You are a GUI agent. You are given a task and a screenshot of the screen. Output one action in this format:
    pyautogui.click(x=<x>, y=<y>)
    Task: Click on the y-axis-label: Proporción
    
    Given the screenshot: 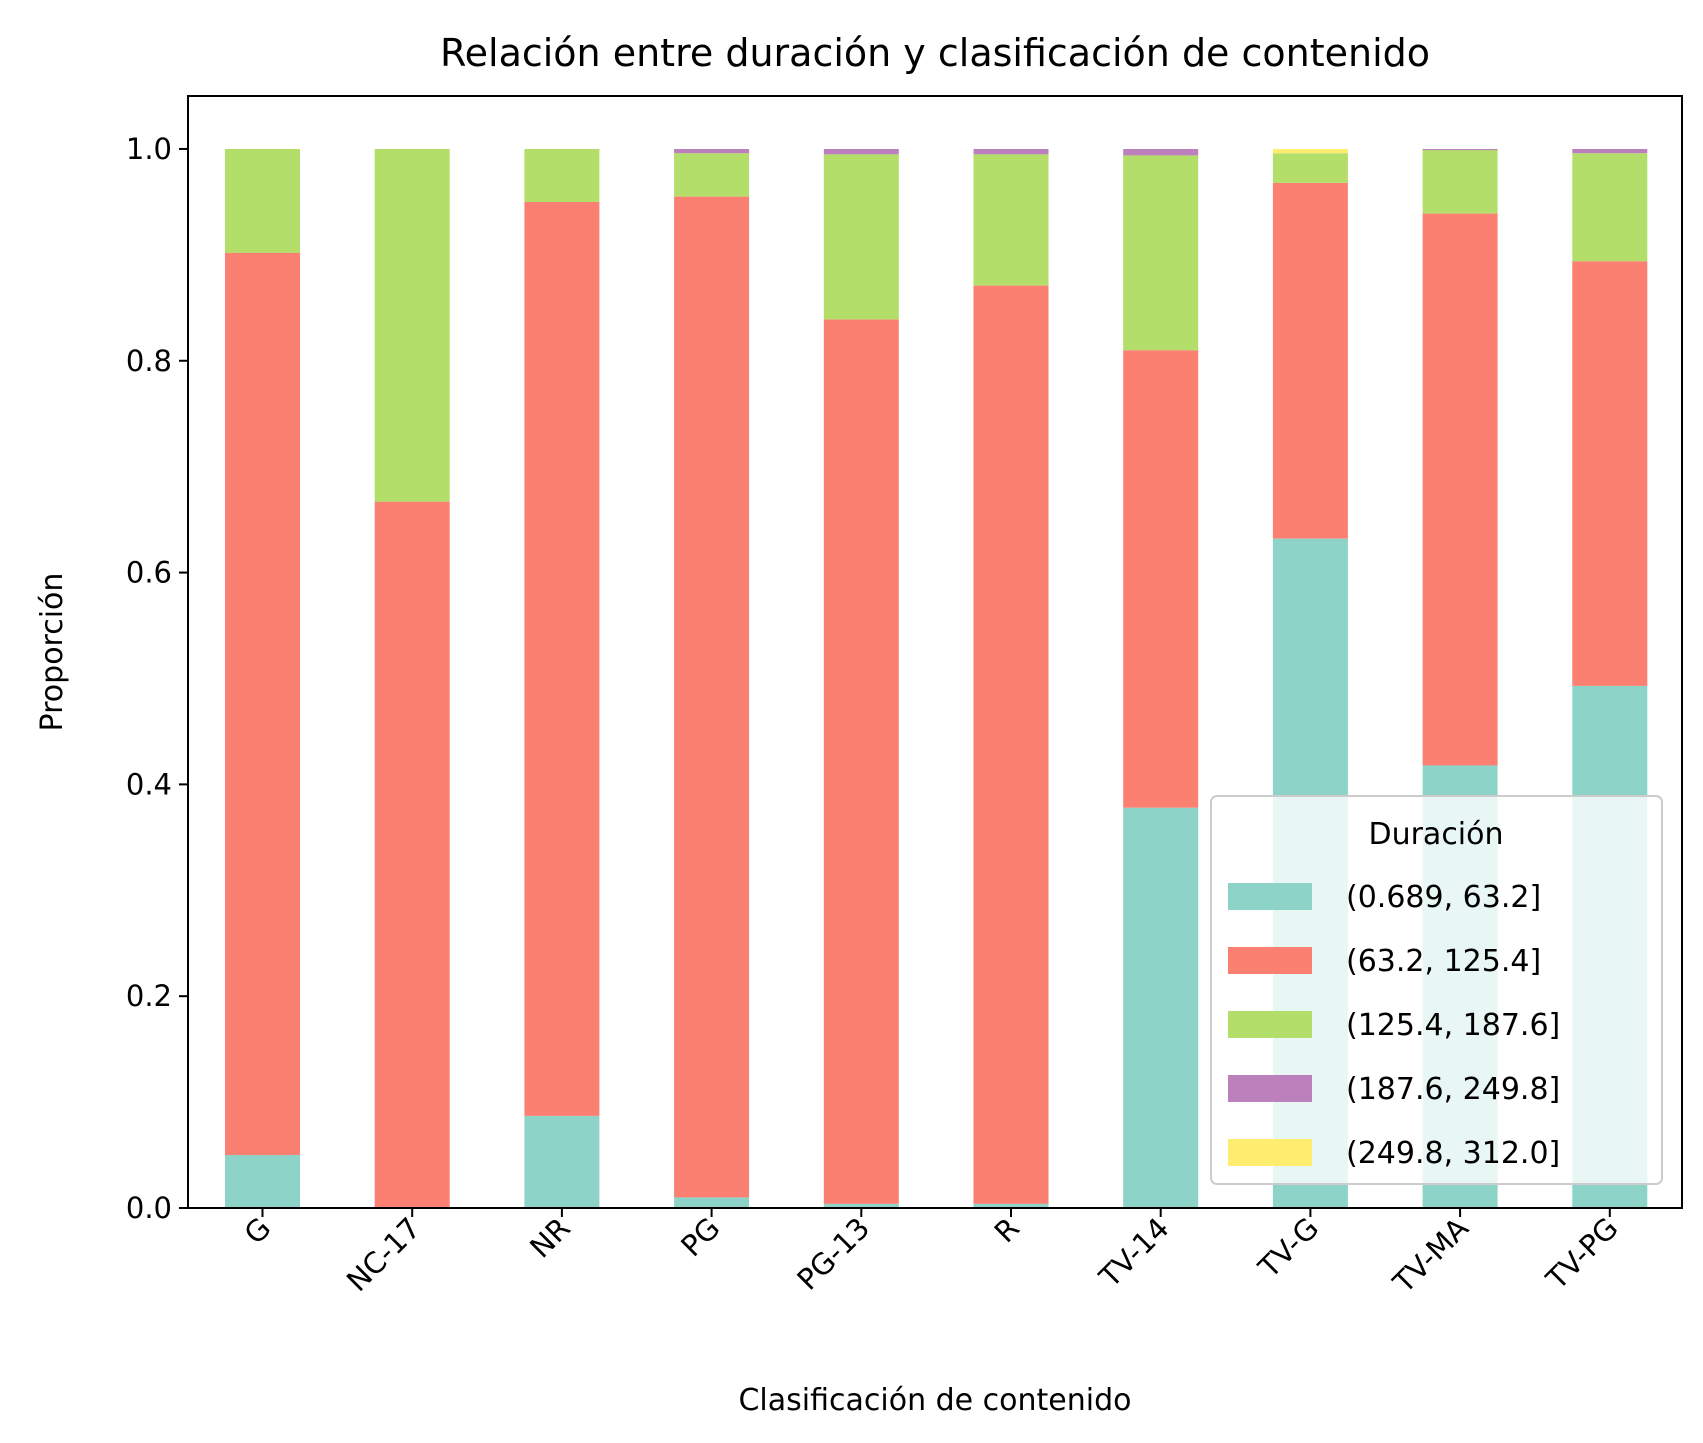 What is the action you would take?
    pyautogui.click(x=52, y=652)
    